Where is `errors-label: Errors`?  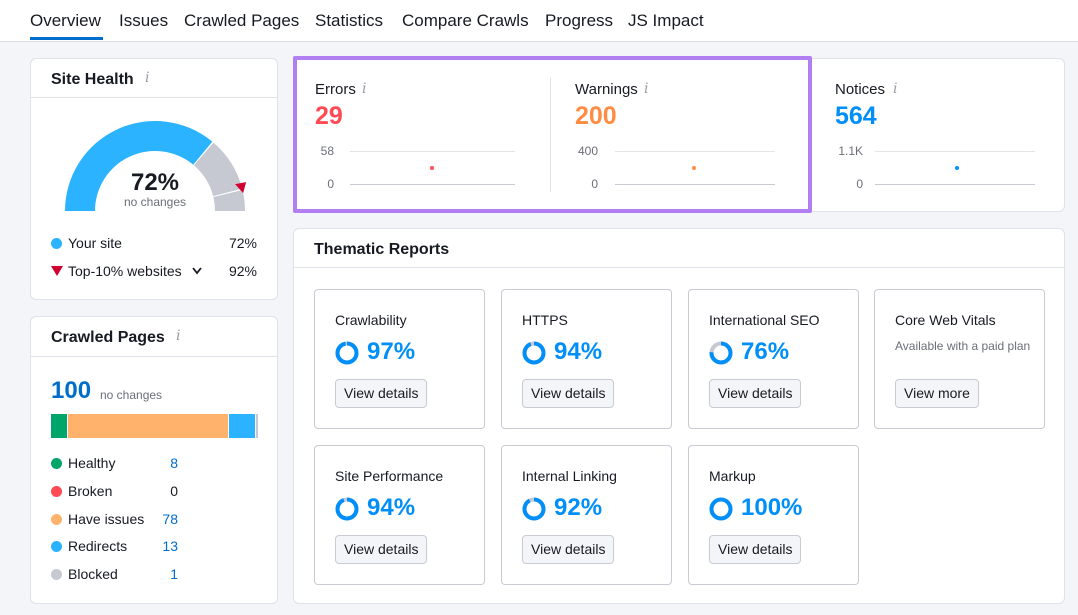 errors-label: Errors is located at coordinates (335, 89).